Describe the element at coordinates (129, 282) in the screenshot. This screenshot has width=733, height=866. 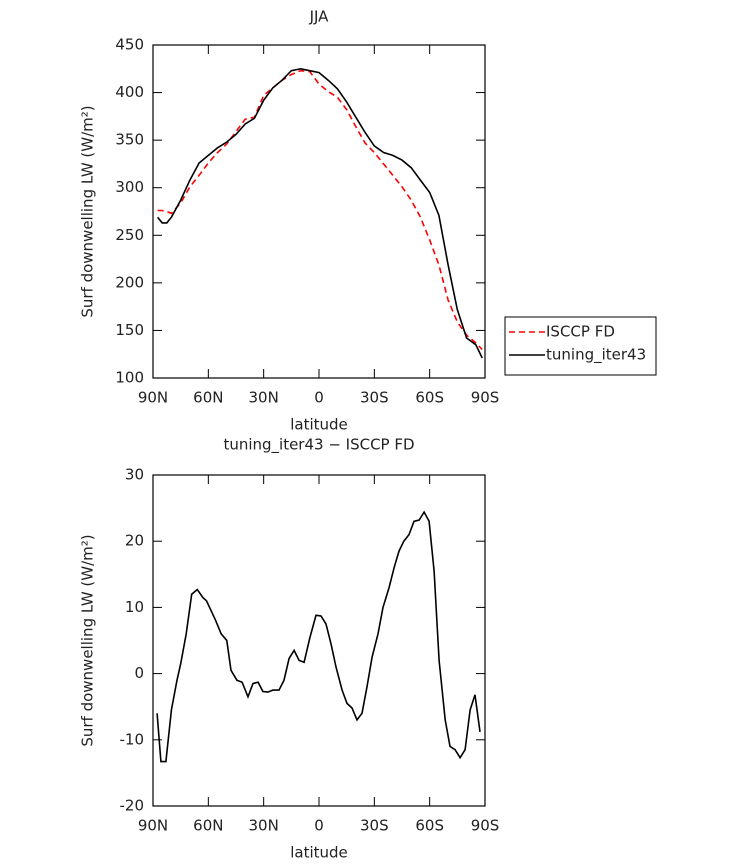
I see `y-tick-label: 200` at that location.